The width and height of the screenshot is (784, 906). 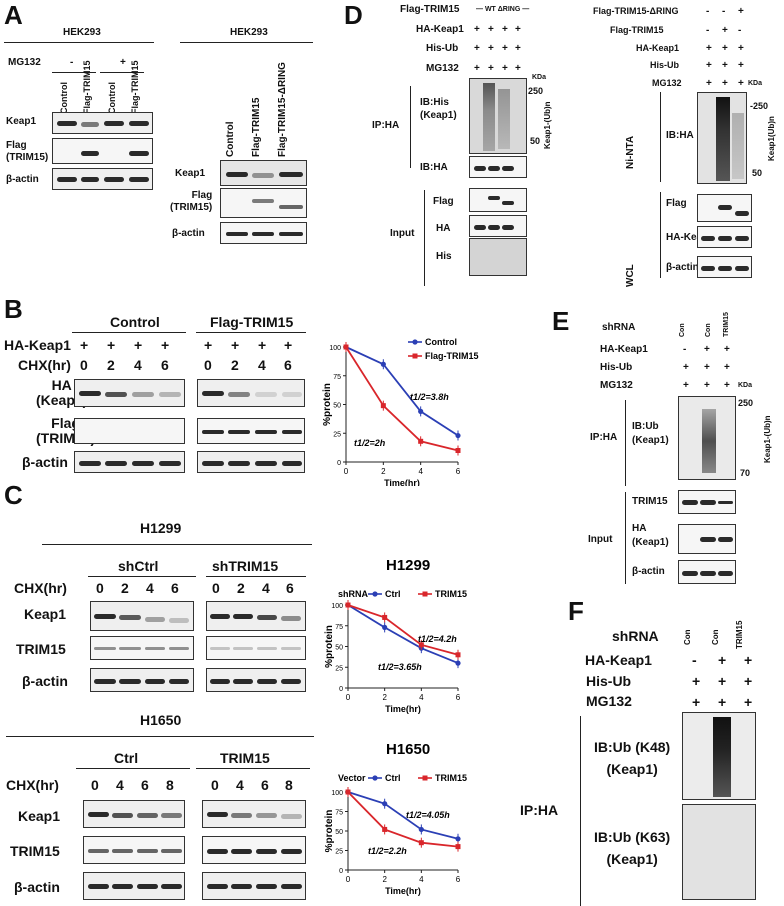 I want to click on d-m250: 250, so click(x=536, y=91).